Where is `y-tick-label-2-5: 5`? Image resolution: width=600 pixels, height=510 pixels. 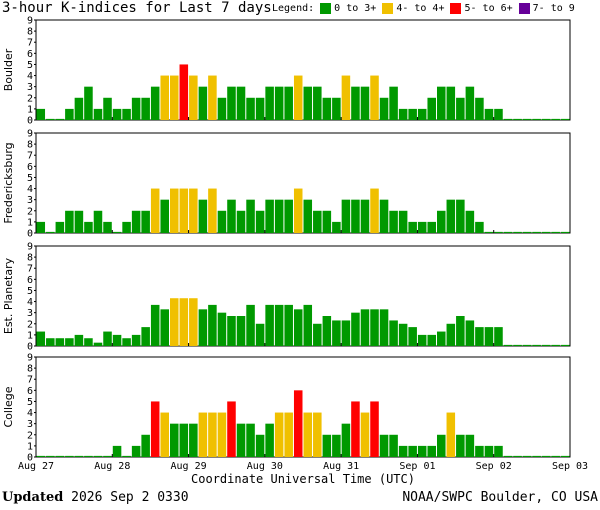 y-tick-label-2-5: 5 is located at coordinates (30, 291).